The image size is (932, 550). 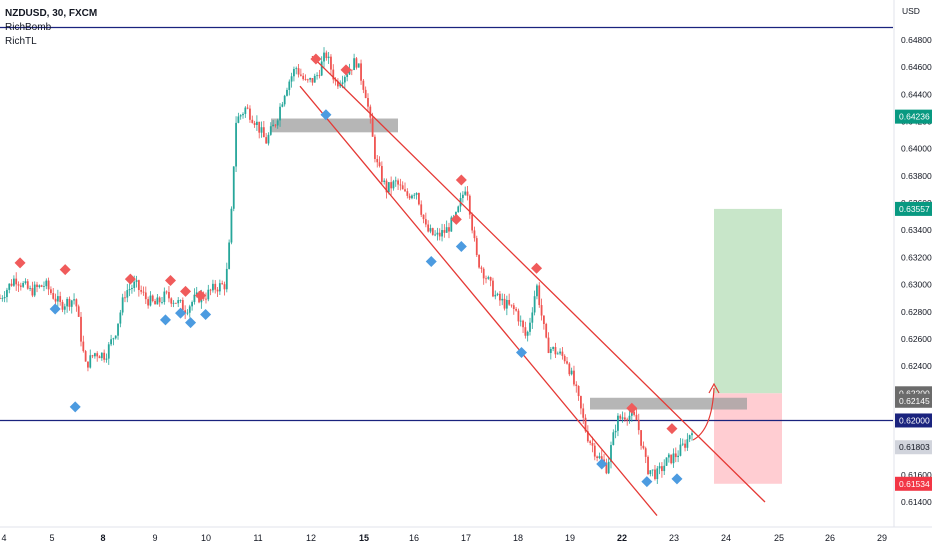 What do you see at coordinates (913, 400) in the screenshot?
I see `badge-zone` at bounding box center [913, 400].